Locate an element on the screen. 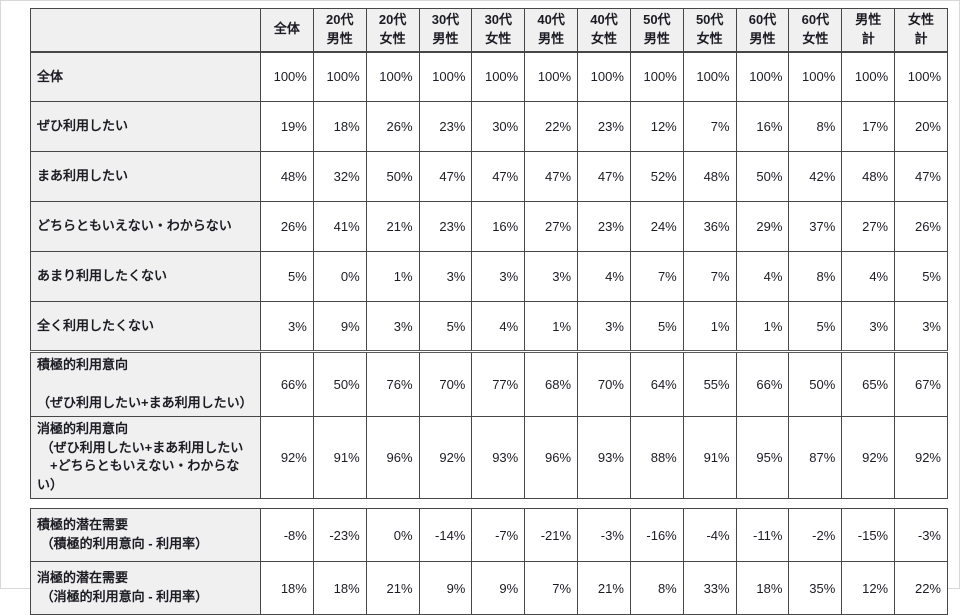 This screenshot has height=615, width=960. row-label: 全く利用したくない is located at coordinates (145, 327).